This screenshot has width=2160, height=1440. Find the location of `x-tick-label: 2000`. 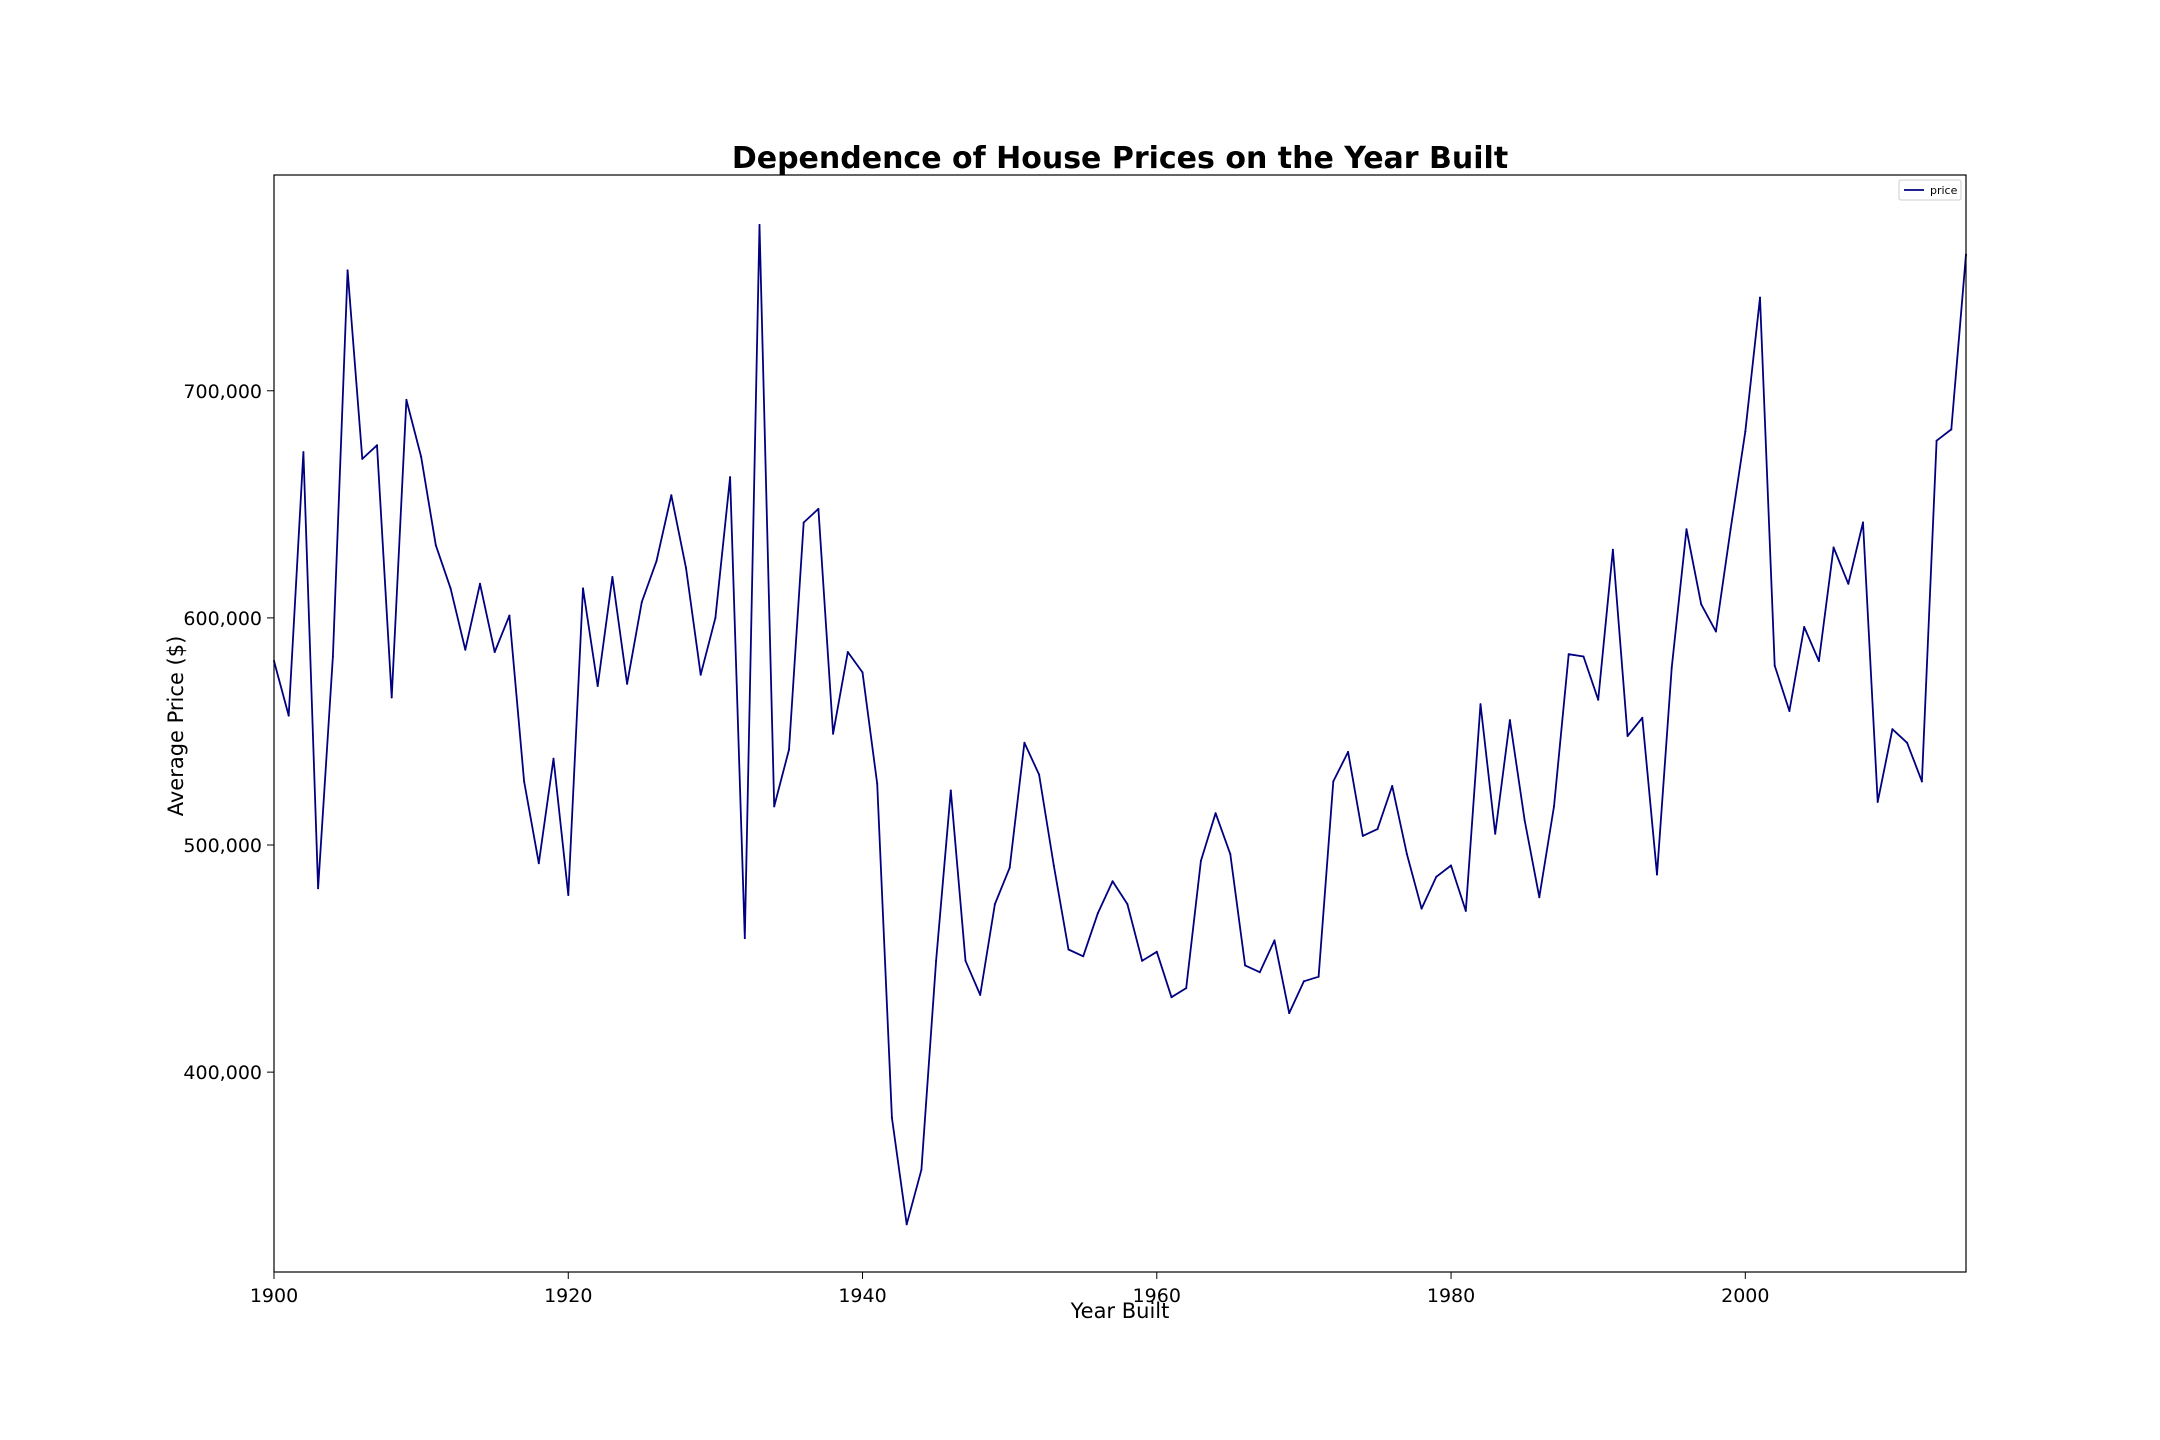

x-tick-label: 2000 is located at coordinates (1745, 1296).